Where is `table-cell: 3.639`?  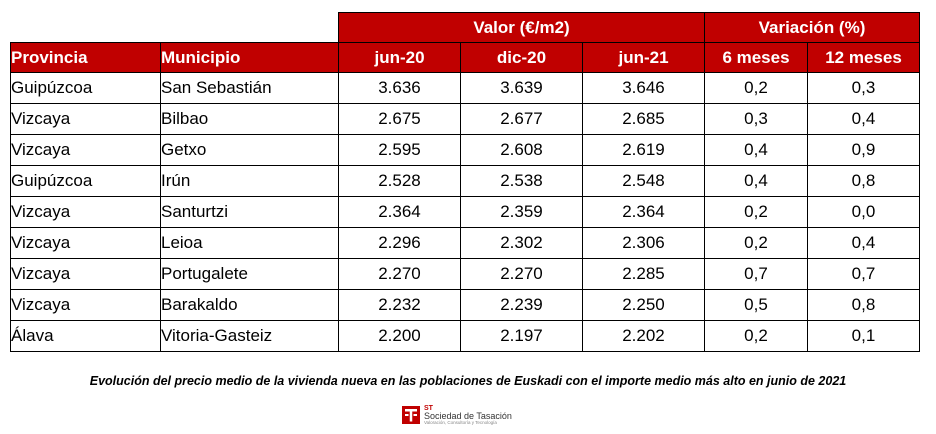 table-cell: 3.639 is located at coordinates (521, 88).